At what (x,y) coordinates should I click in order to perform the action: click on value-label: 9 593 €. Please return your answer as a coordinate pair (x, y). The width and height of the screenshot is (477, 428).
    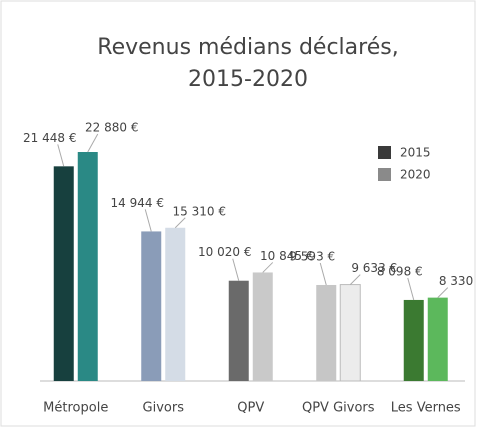
    Looking at the image, I should click on (312, 256).